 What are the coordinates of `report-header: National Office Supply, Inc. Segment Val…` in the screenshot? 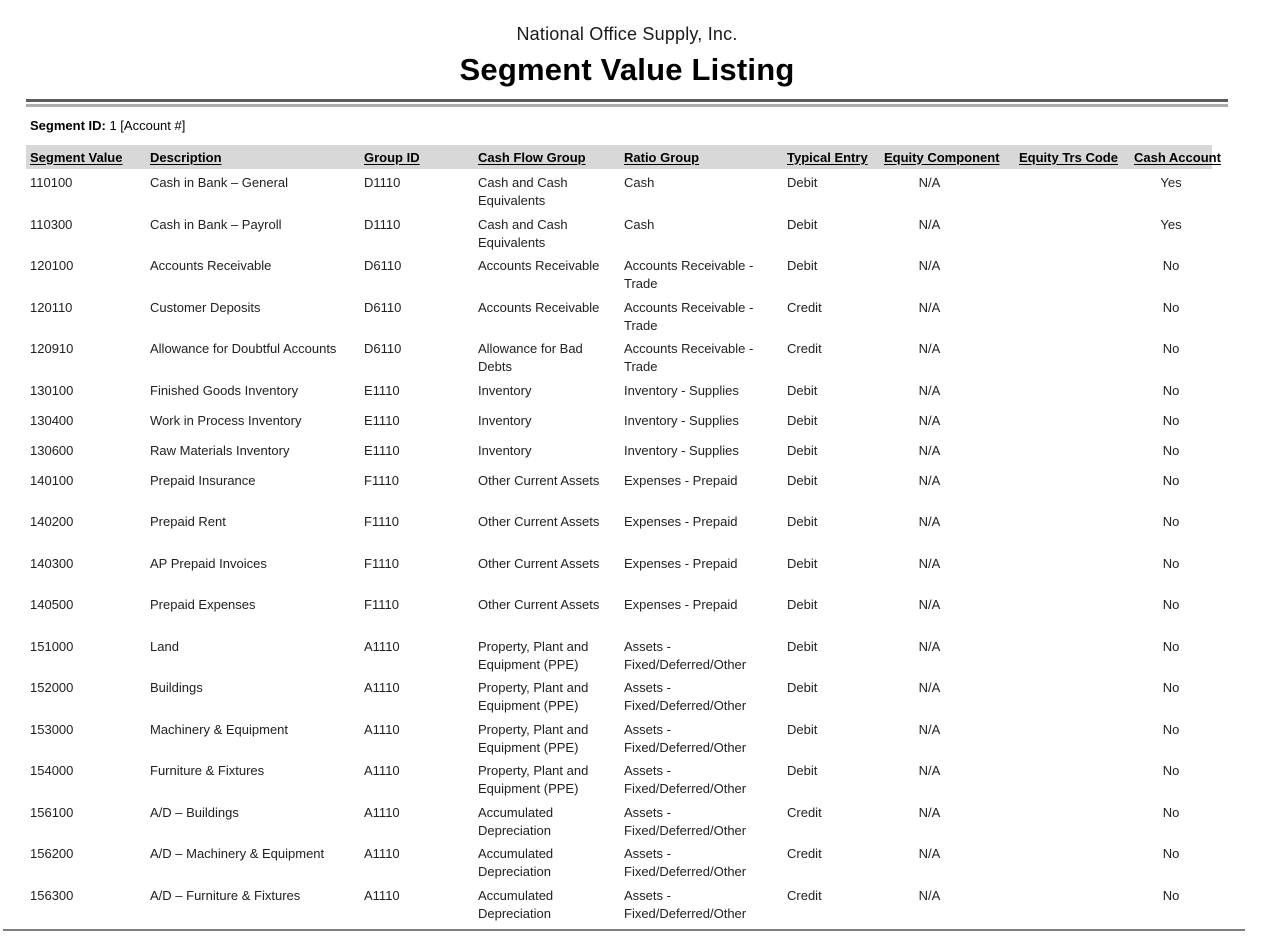 It's located at (627, 56).